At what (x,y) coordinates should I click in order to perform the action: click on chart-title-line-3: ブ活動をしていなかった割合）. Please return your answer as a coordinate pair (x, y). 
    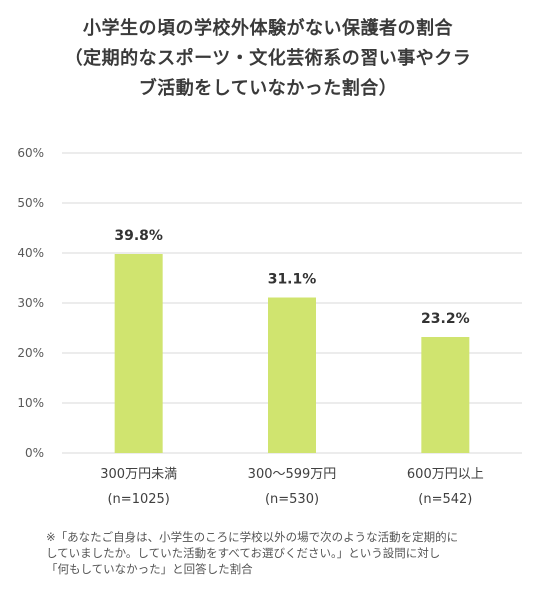
    Looking at the image, I should click on (268, 88).